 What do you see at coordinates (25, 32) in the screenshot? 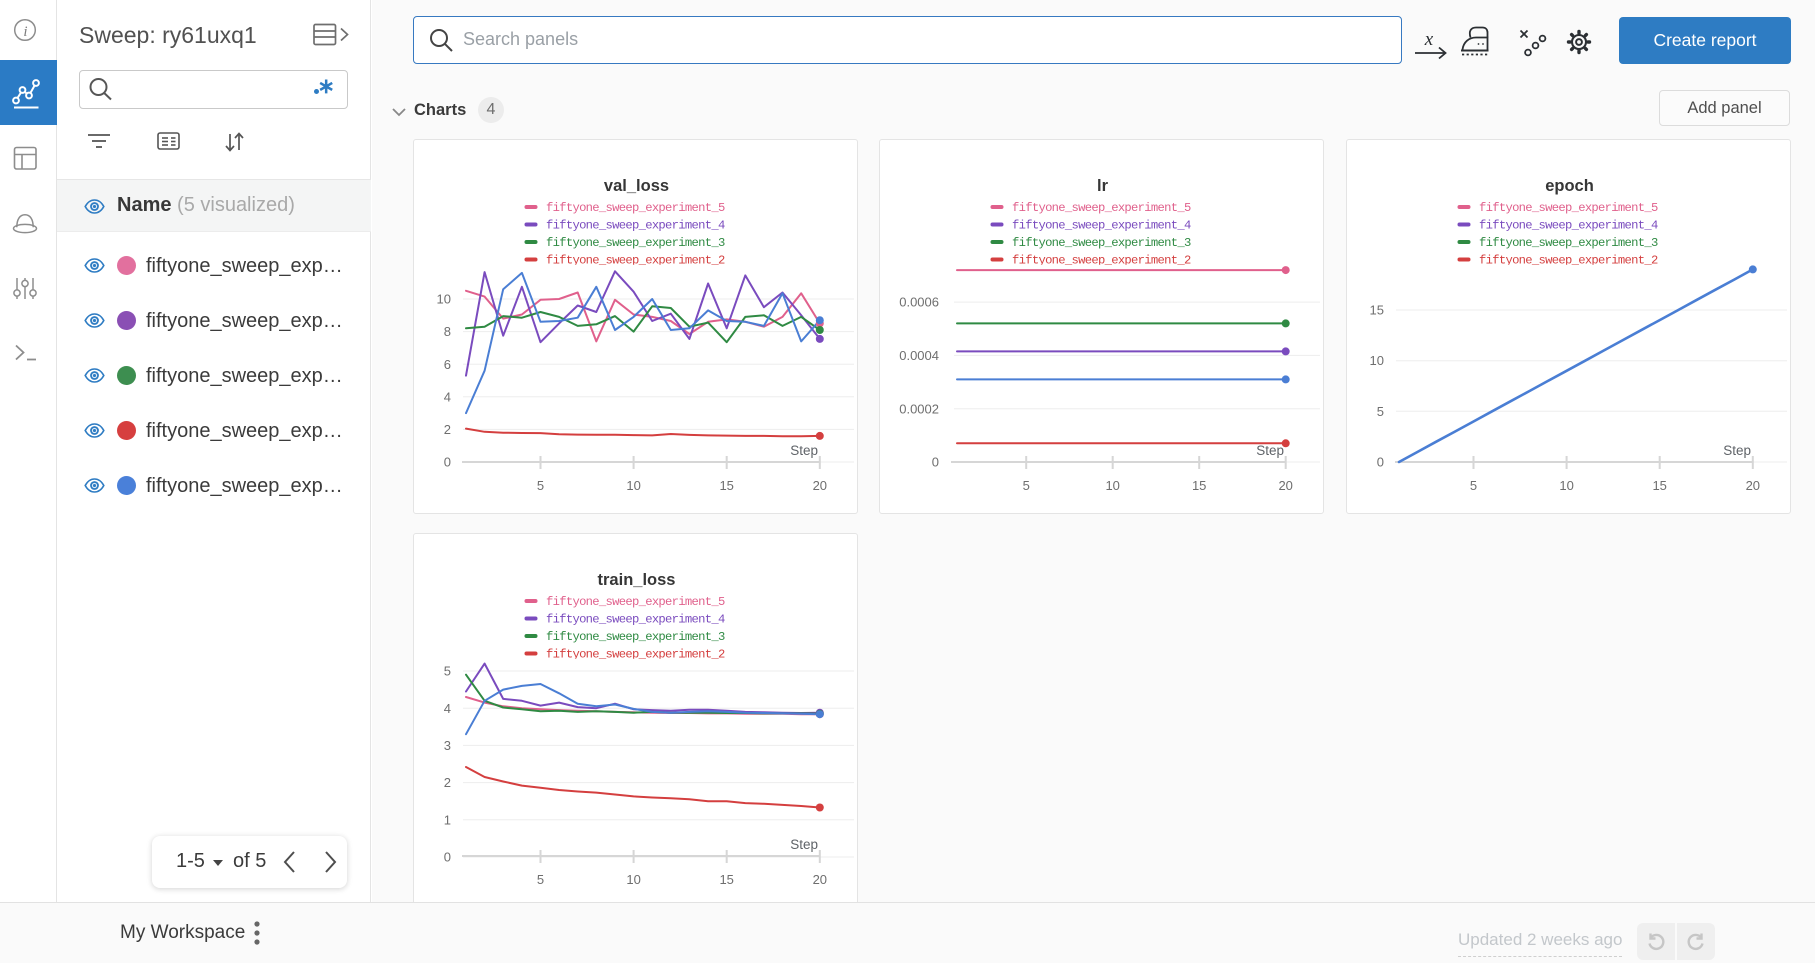
I see `svg-text: i` at bounding box center [25, 32].